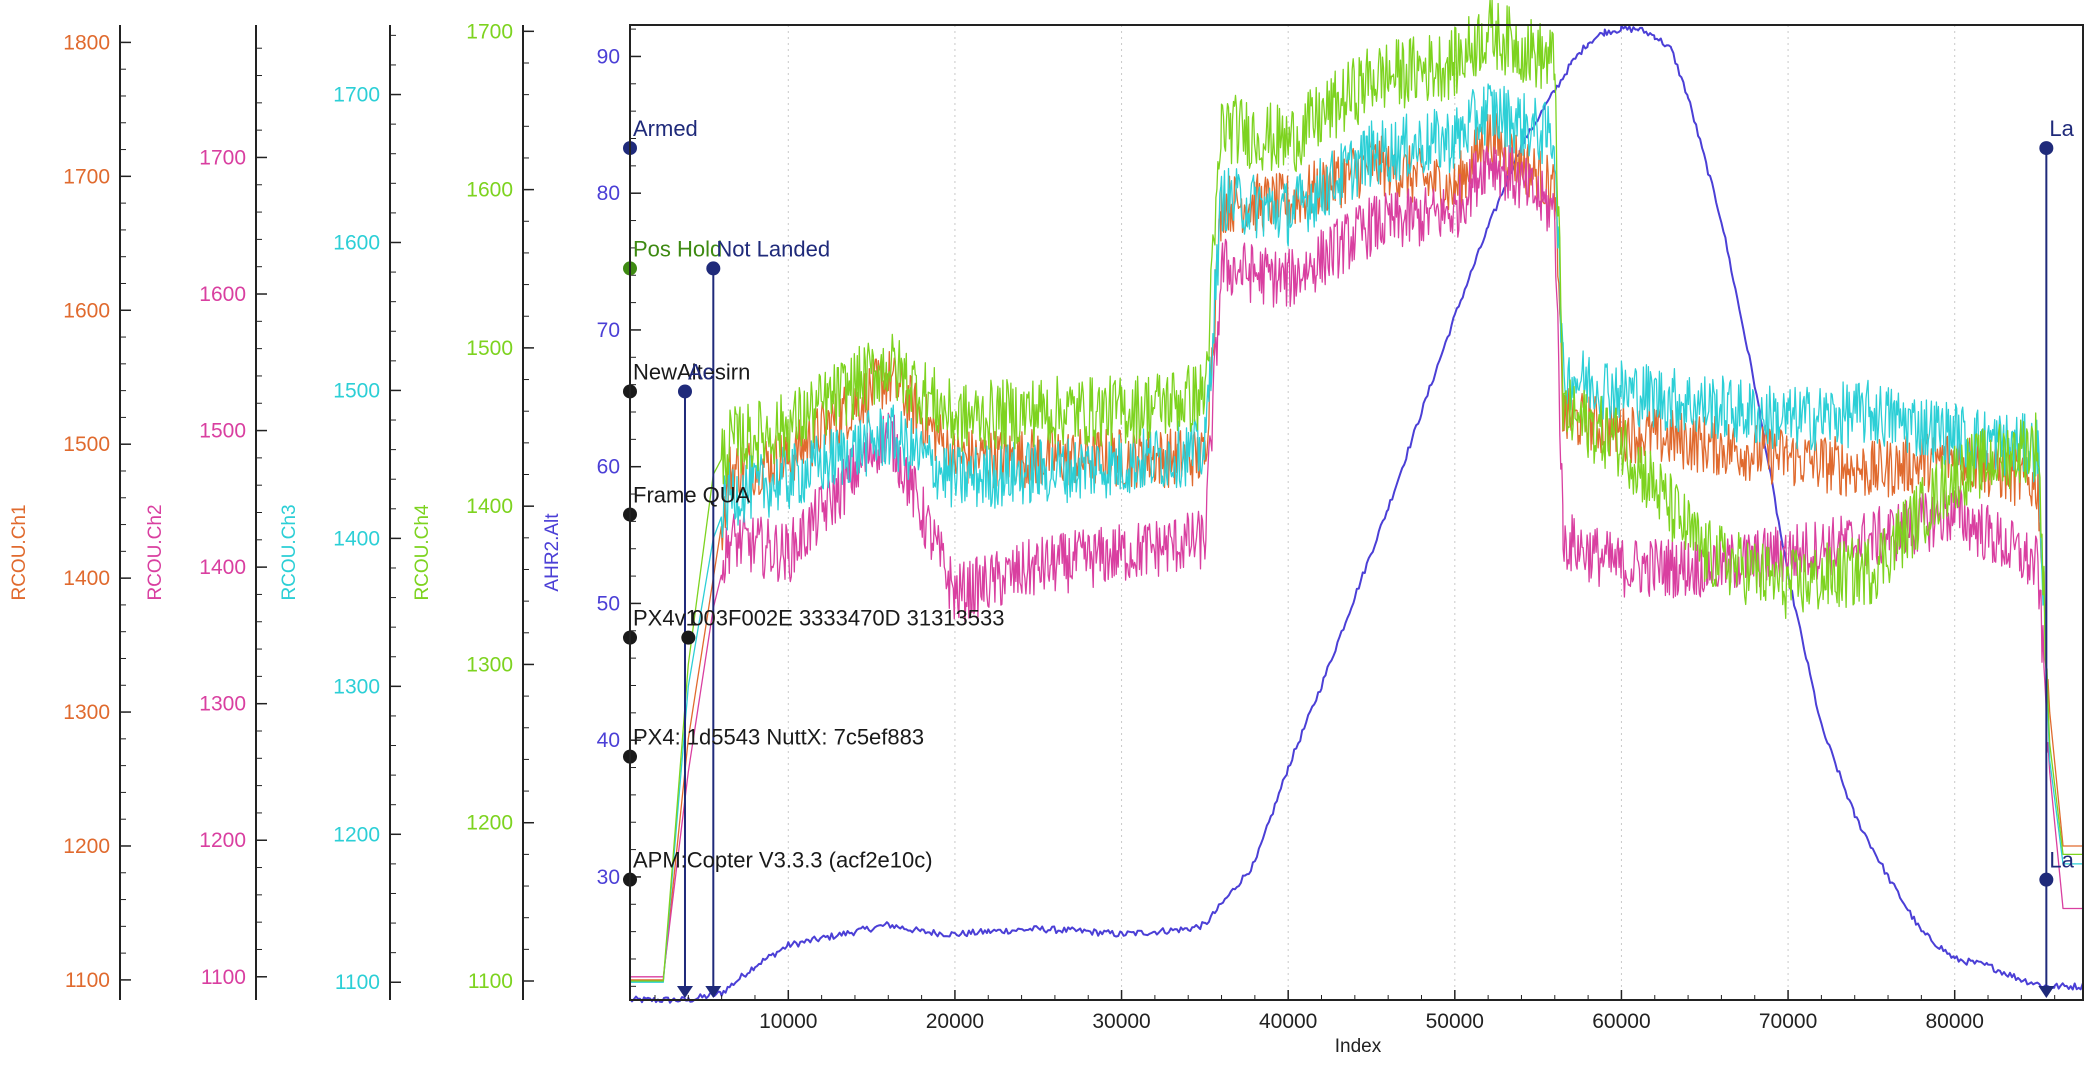 This screenshot has height=1074, width=2098. What do you see at coordinates (608, 330) in the screenshot?
I see `y-tick-label: 70` at bounding box center [608, 330].